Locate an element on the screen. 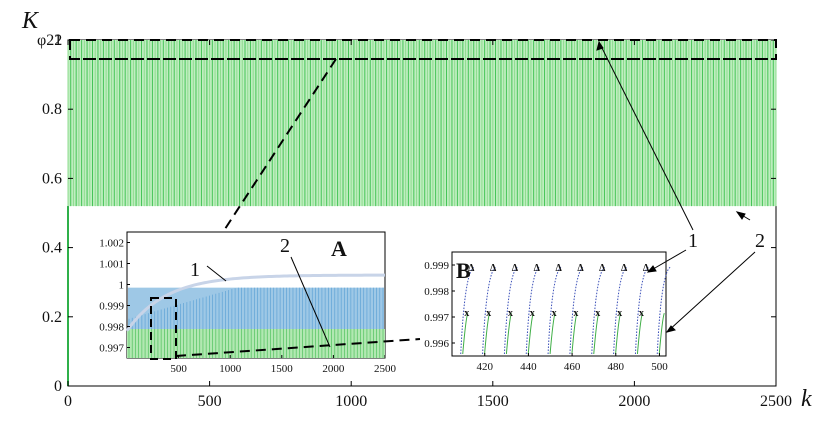 The height and width of the screenshot is (422, 824). x-tick-label: 1000 is located at coordinates (351, 401).